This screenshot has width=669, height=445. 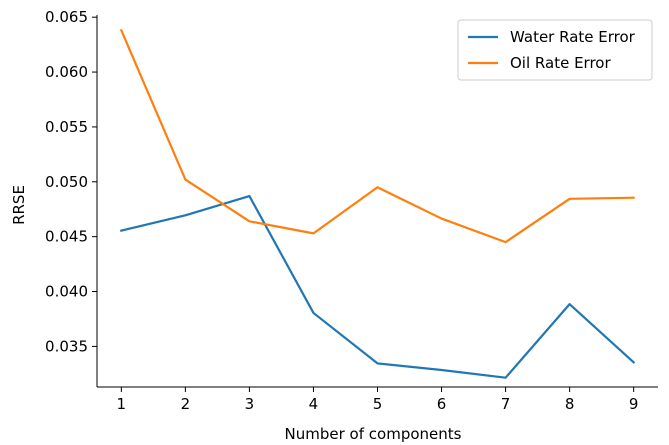 What do you see at coordinates (506, 404) in the screenshot?
I see `x-tick-label: 7` at bounding box center [506, 404].